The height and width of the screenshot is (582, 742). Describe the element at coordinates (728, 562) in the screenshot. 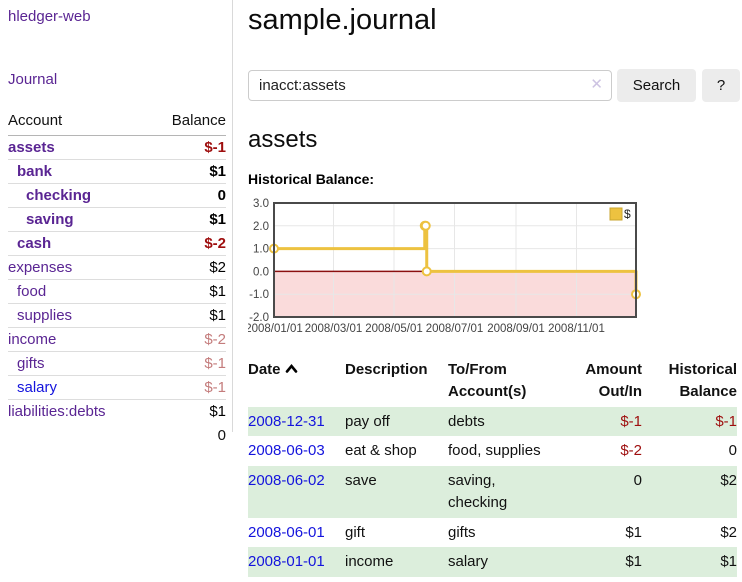

I see `transaction-balance: $1` at that location.